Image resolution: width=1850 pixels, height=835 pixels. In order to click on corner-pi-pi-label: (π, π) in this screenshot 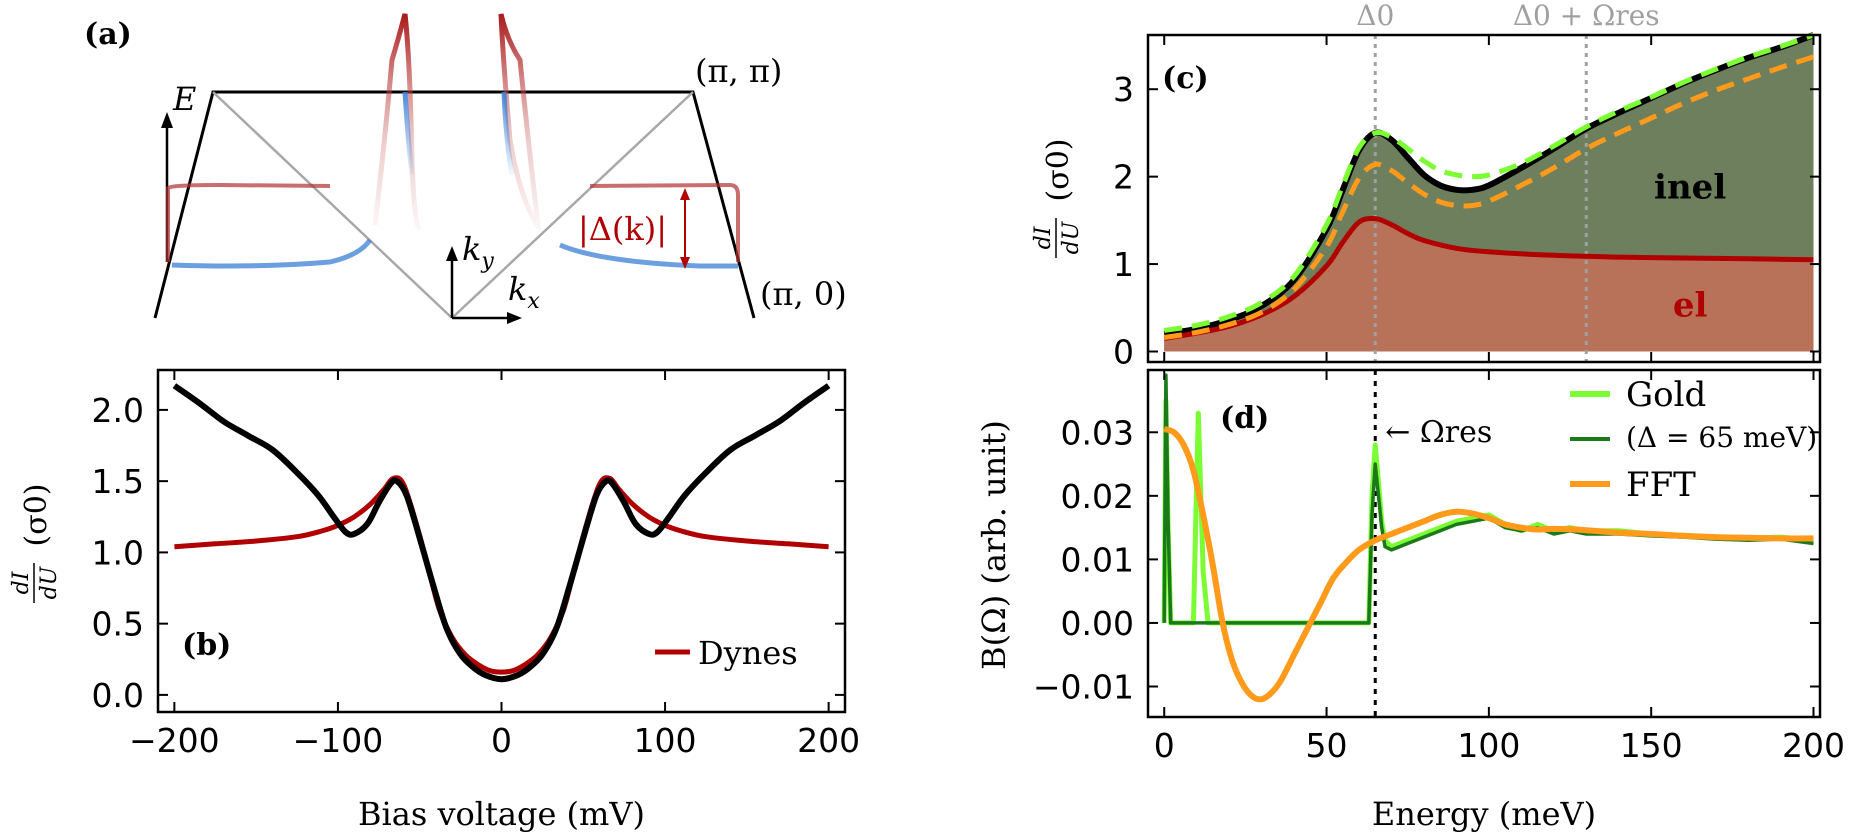, I will do `click(738, 71)`.